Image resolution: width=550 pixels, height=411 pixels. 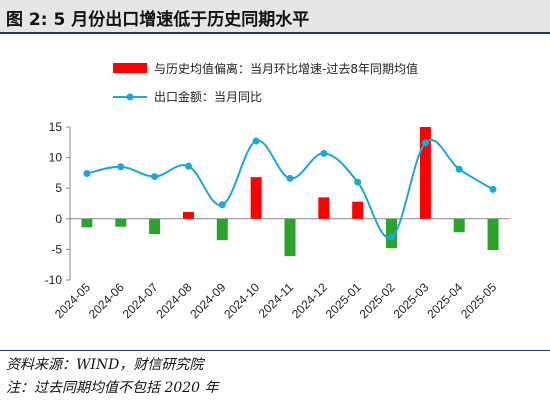 I want to click on x-tick-label: 2024-08, so click(x=174, y=300).